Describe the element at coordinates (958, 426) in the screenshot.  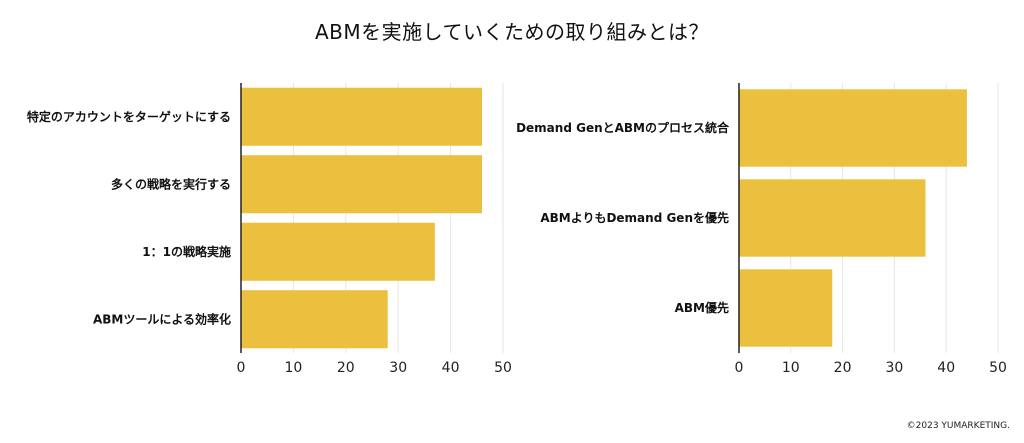
I see `copyright-text: ©2023 YUMARKETING.` at that location.